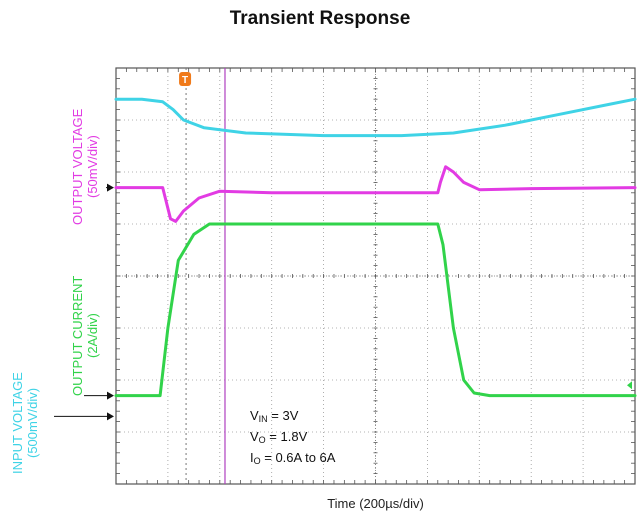 The height and width of the screenshot is (525, 640). I want to click on input-voltage-scale: (500mV/div), so click(32, 423).